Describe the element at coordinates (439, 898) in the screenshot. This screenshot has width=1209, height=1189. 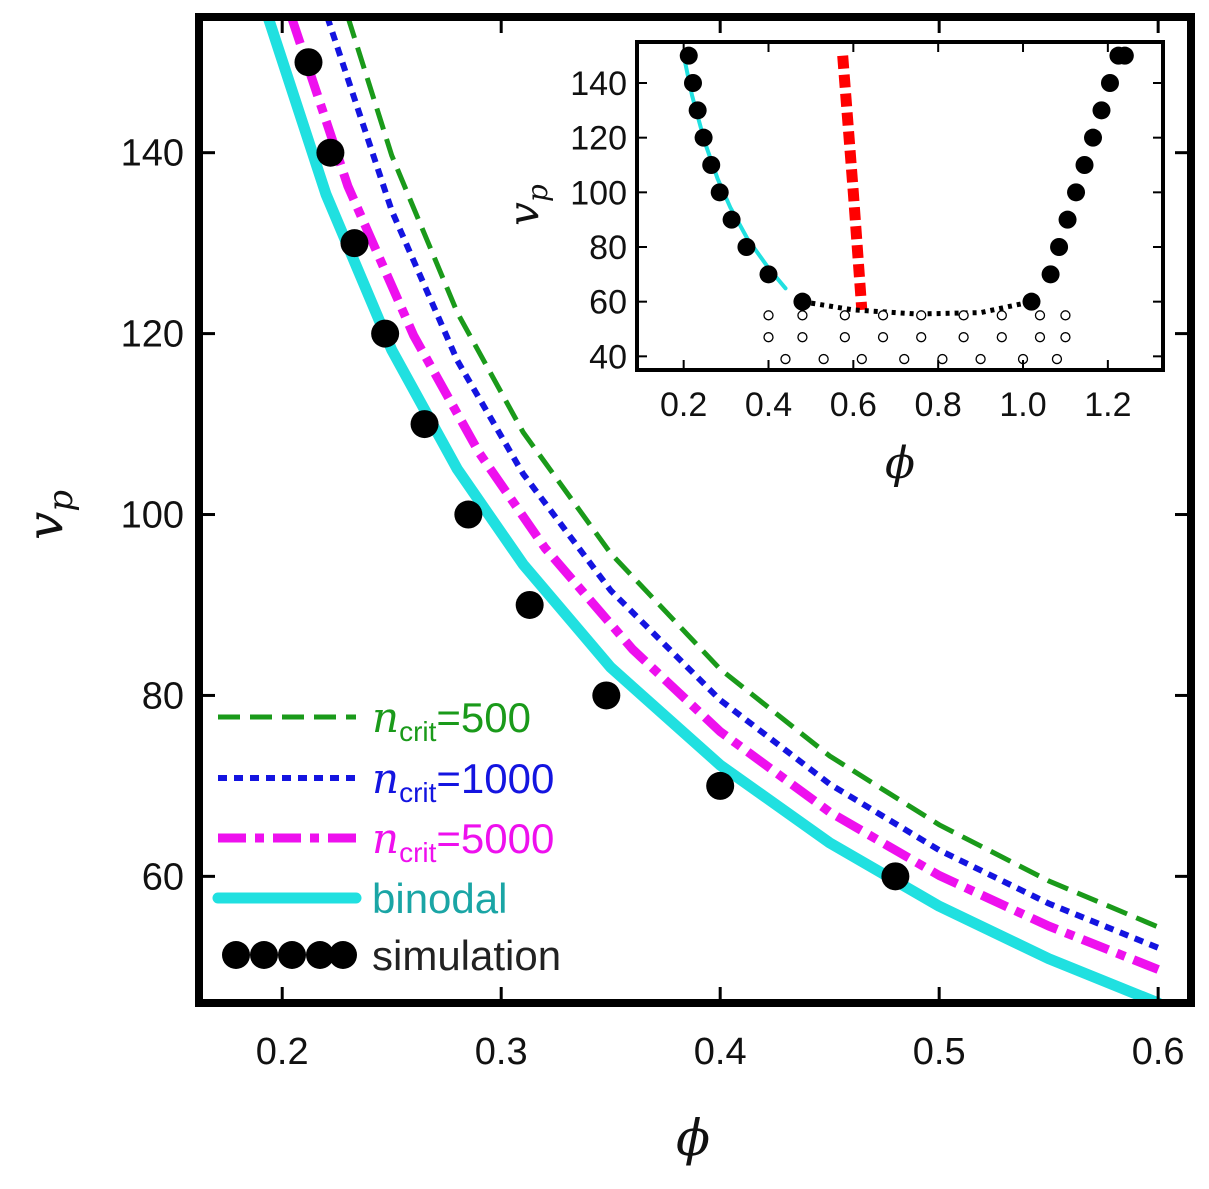
I see `legend-label-binodal: binodal` at that location.